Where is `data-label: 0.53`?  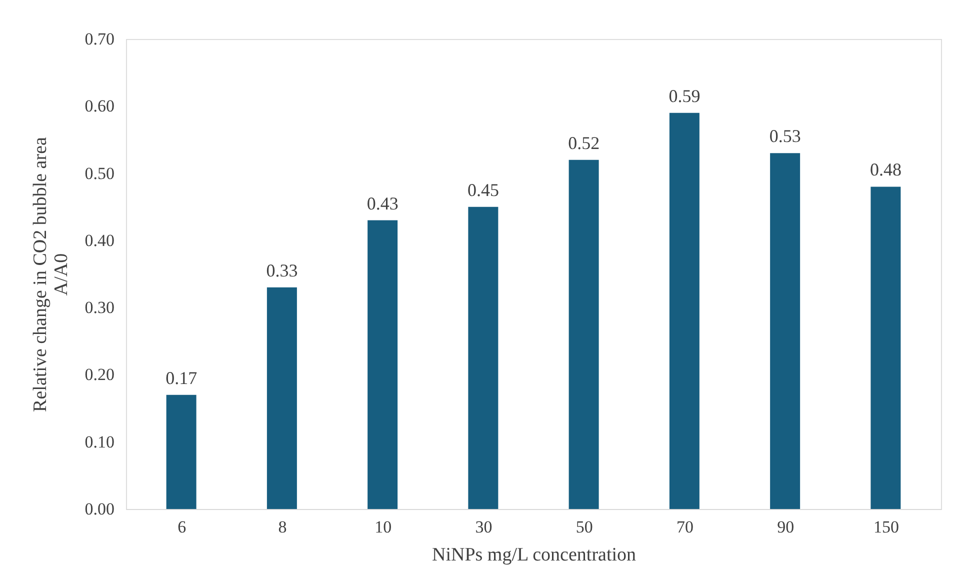 data-label: 0.53 is located at coordinates (785, 136).